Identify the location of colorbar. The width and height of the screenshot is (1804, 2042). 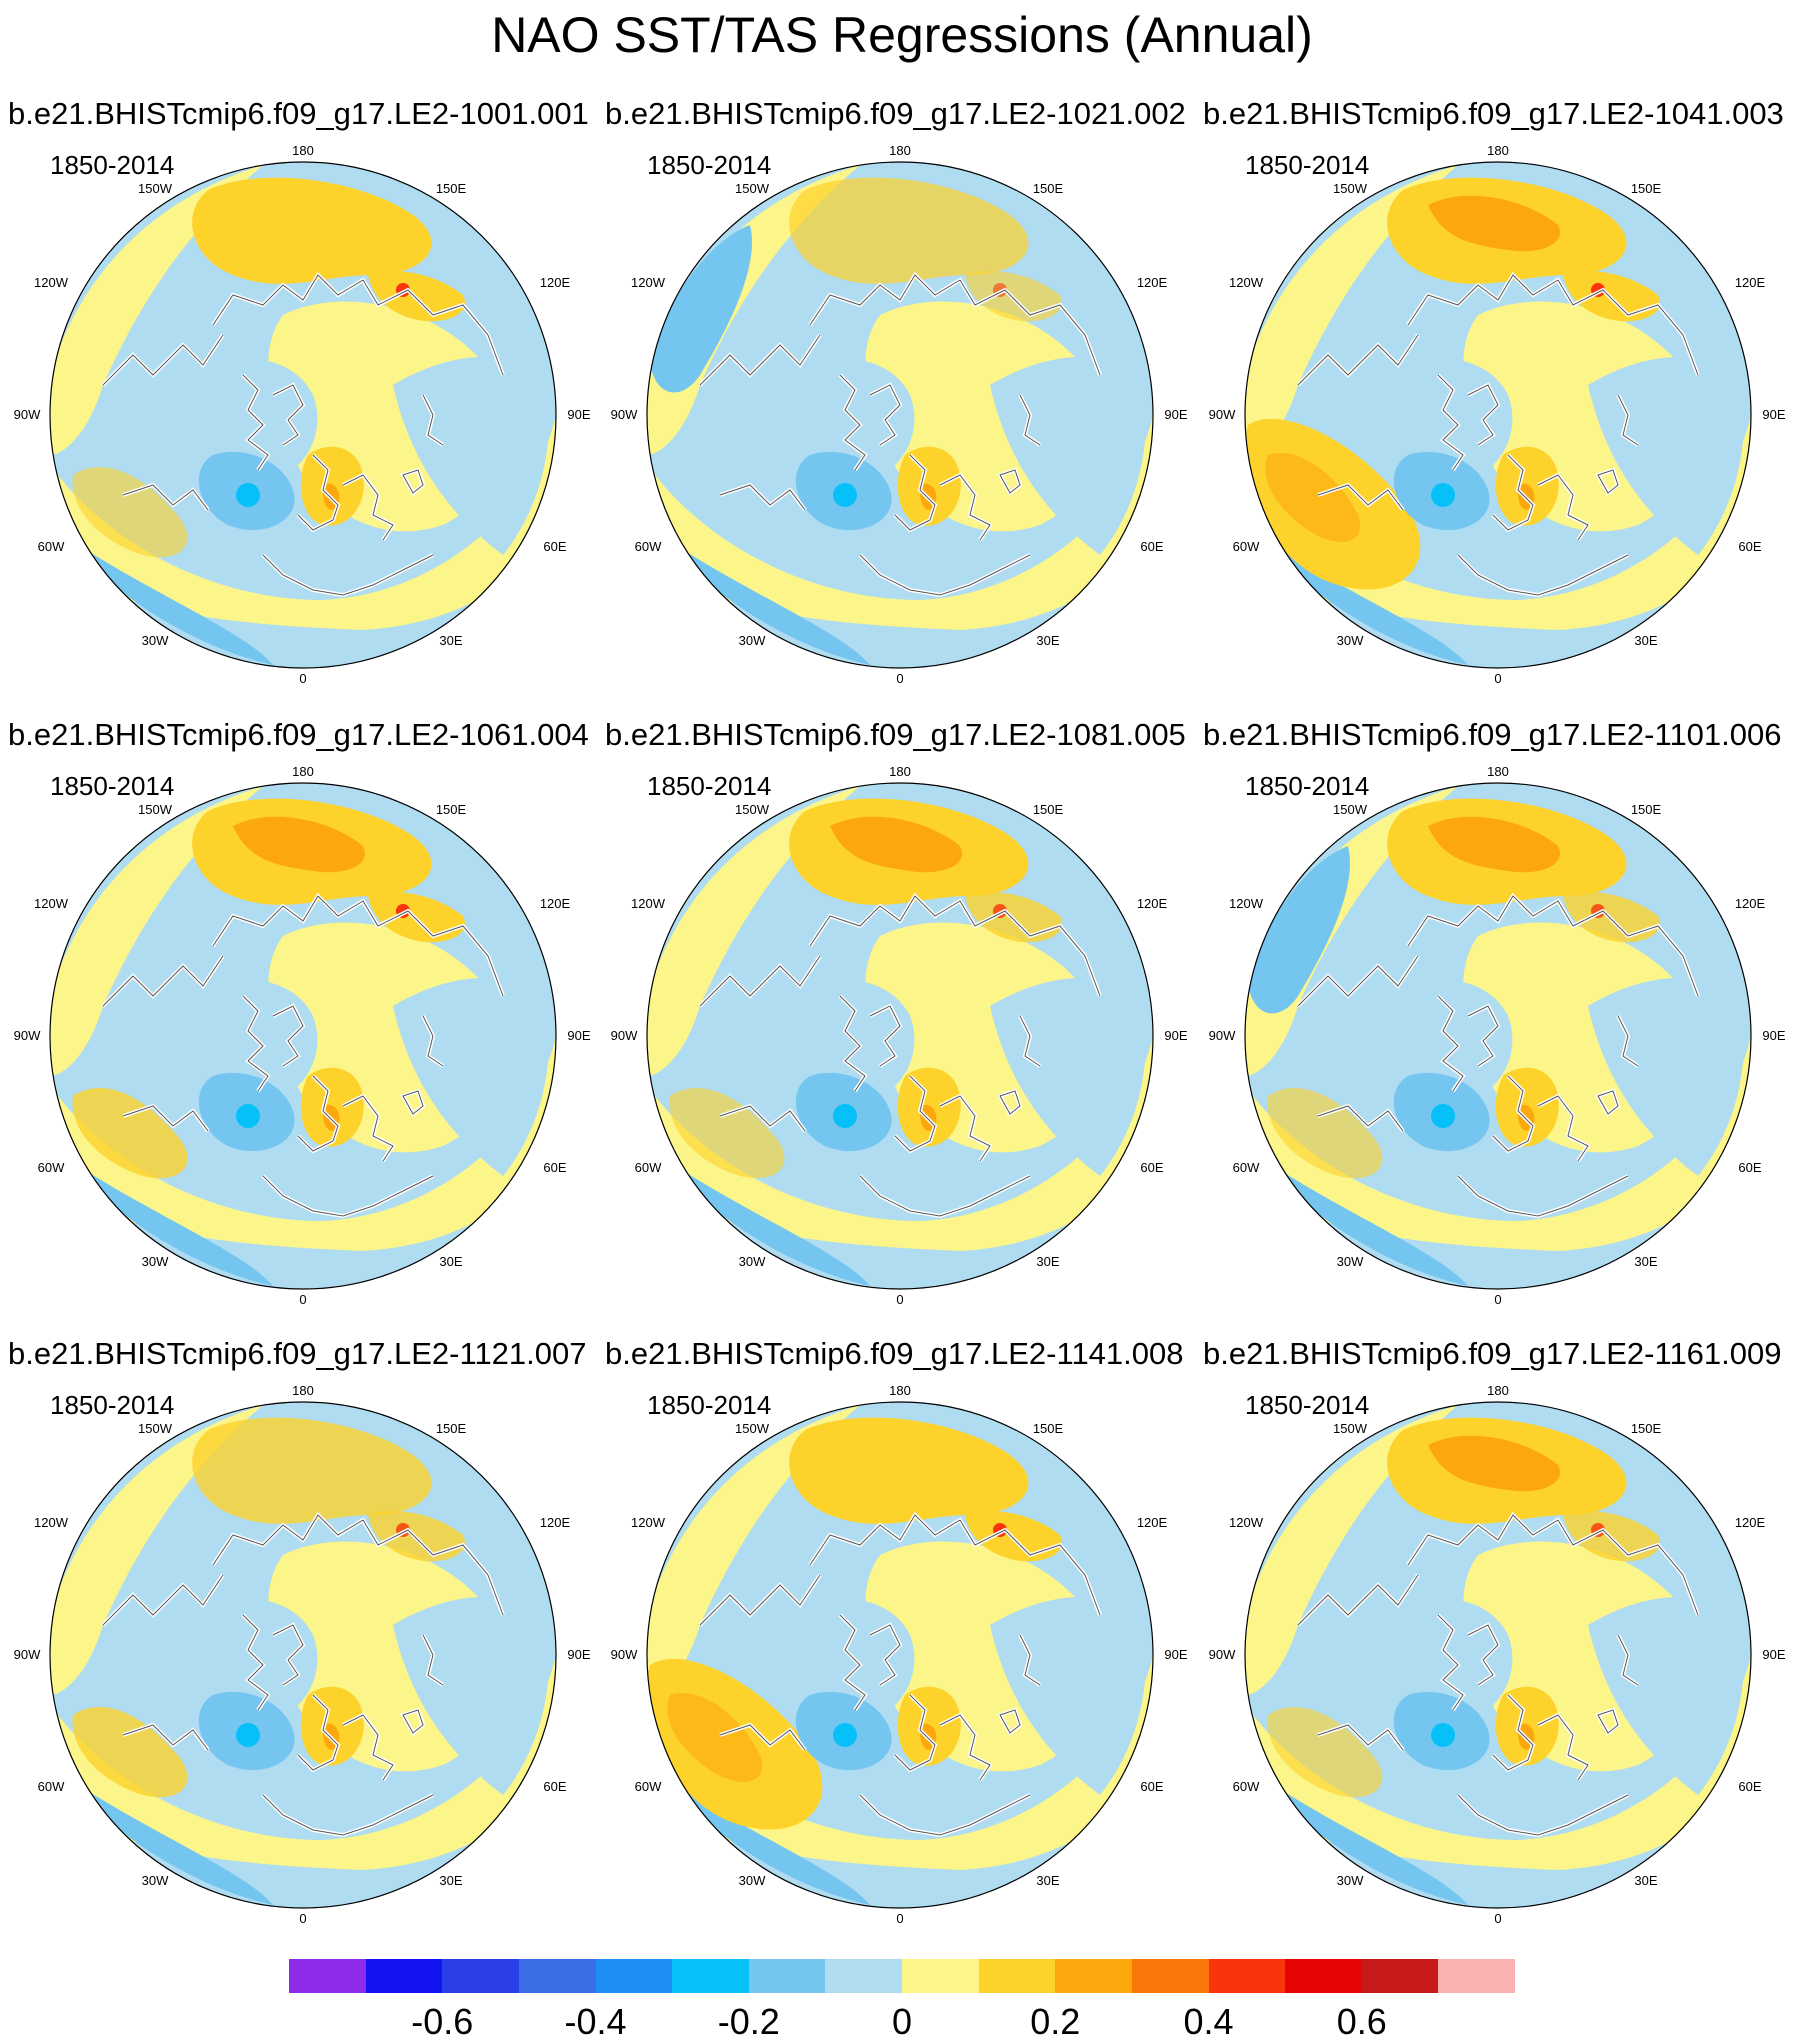
(902, 1976).